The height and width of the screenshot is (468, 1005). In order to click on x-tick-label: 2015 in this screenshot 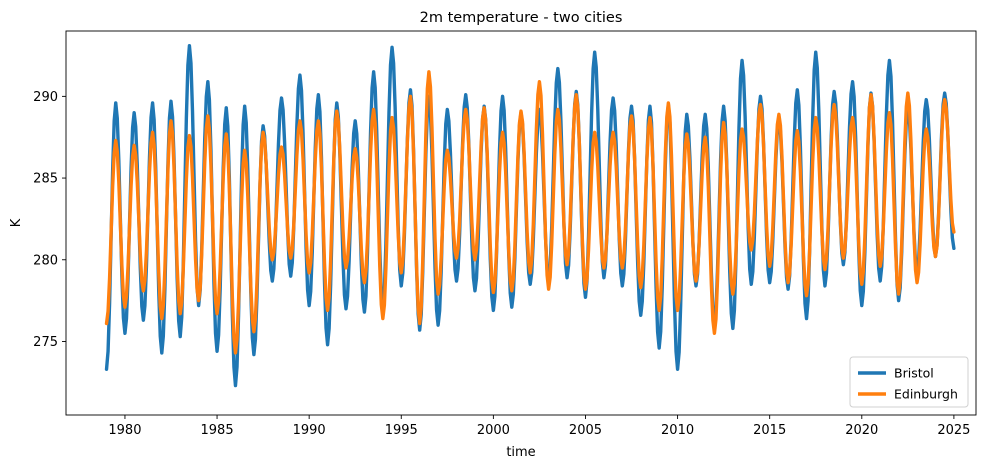, I will do `click(769, 430)`.